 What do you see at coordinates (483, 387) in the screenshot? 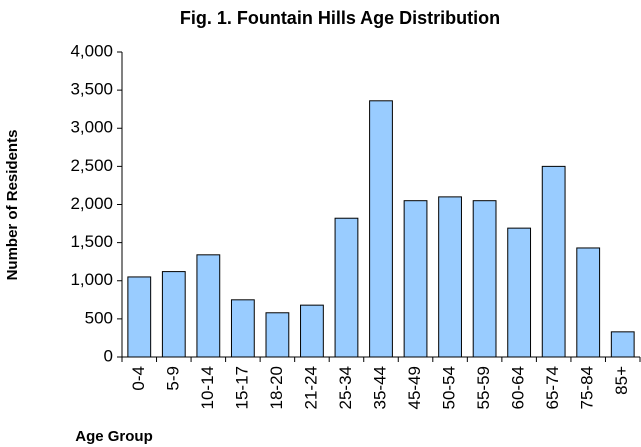
I see `x-tick-label: 55-59` at bounding box center [483, 387].